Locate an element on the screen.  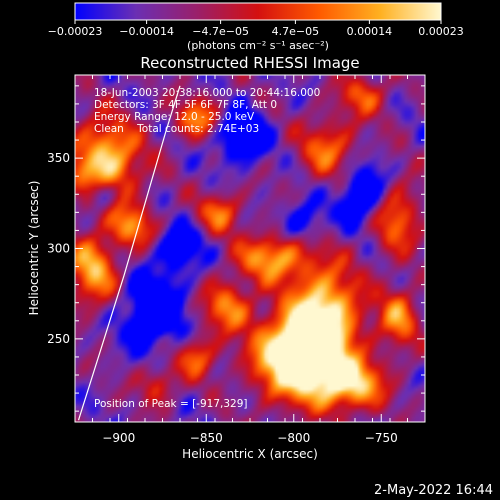
colorbar-tick-label: −0.00023 is located at coordinates (75, 31).